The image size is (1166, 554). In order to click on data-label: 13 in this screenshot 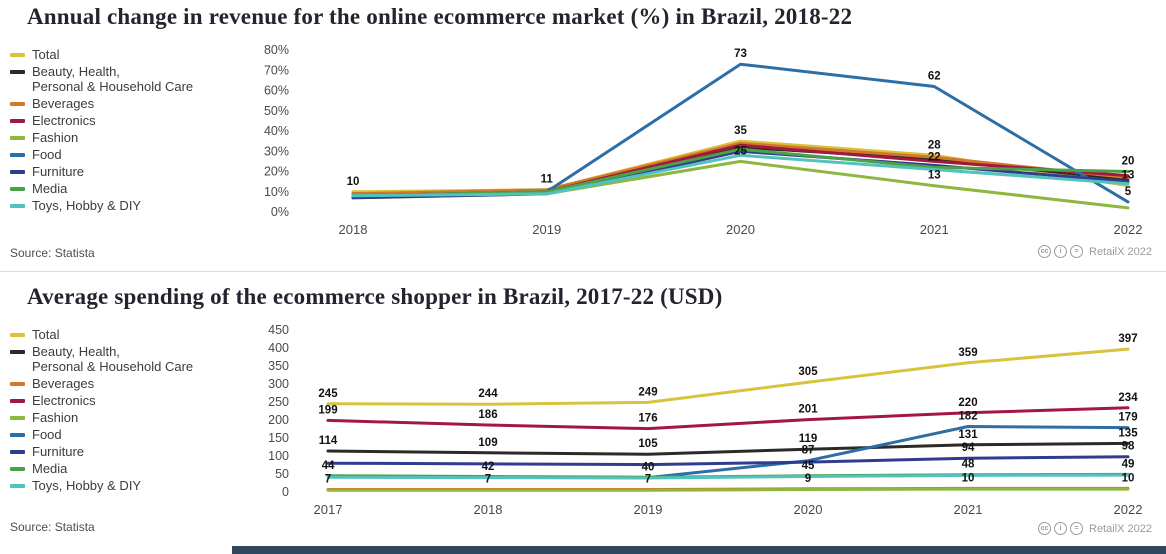, I will do `click(1128, 176)`.